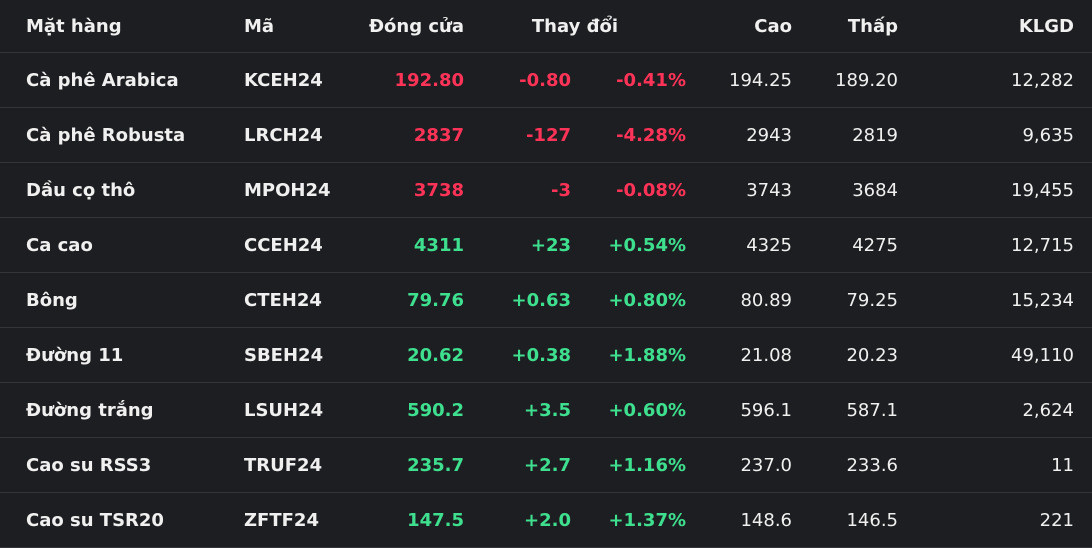  What do you see at coordinates (647, 520) in the screenshot?
I see `table-cell: +1.37%` at bounding box center [647, 520].